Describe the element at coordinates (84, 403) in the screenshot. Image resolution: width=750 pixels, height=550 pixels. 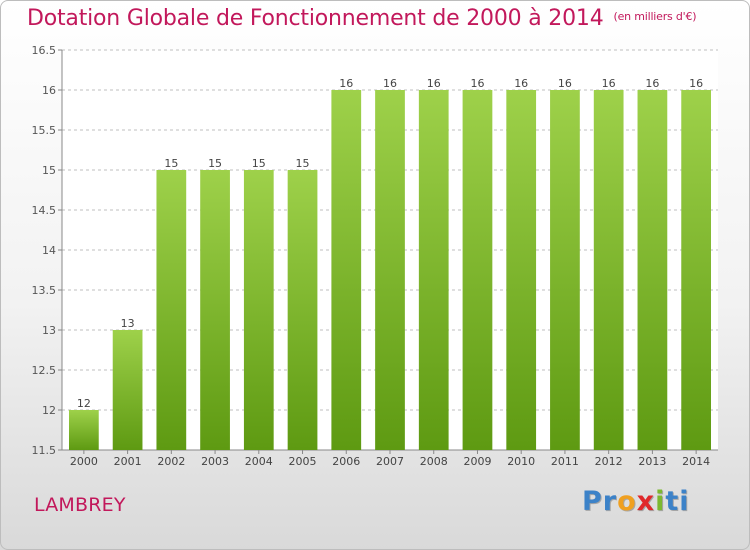
I see `data-label: 12` at that location.